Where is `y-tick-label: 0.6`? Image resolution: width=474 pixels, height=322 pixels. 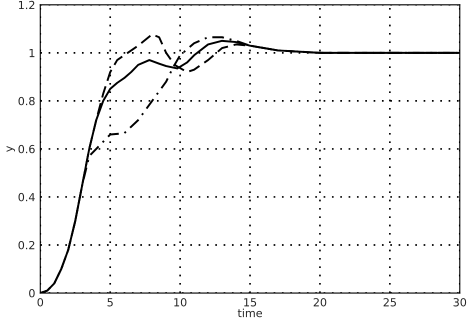
y-tick-label: 0.6 is located at coordinates (26, 149).